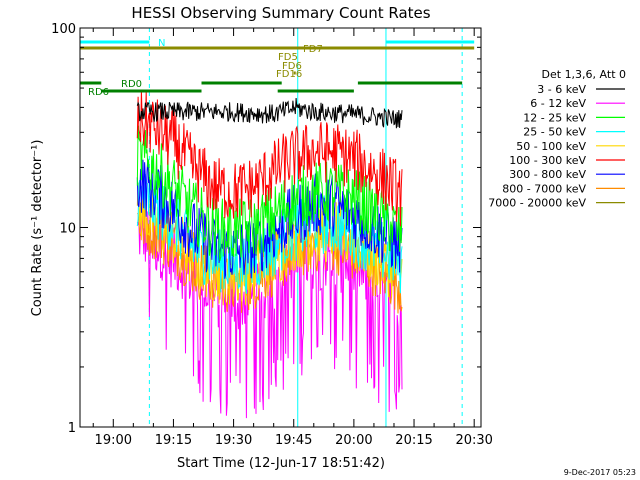 Image resolution: width=640 pixels, height=480 pixels. What do you see at coordinates (269, 113) in the screenshot?
I see `series-line-3-6-kev` at bounding box center [269, 113].